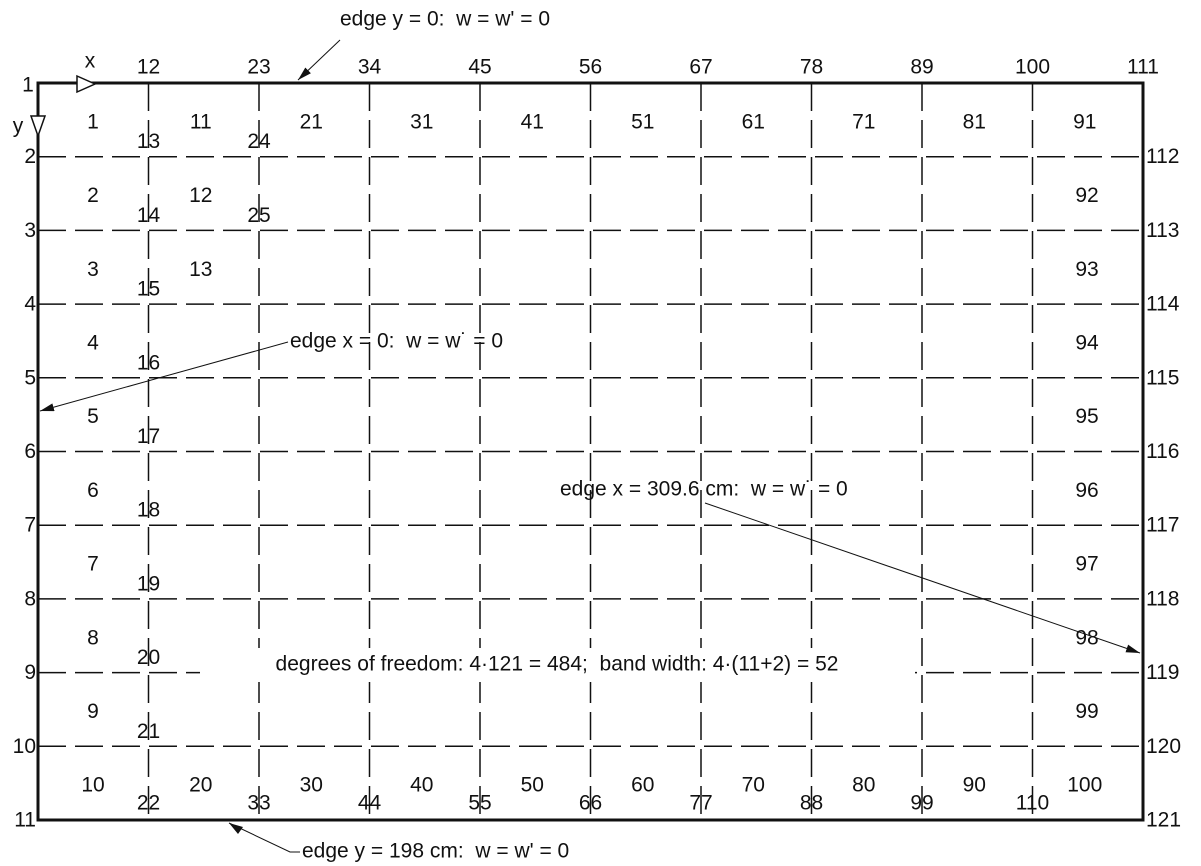 This screenshot has width=1201, height=866. Describe the element at coordinates (148, 510) in the screenshot. I see `label: 18` at that location.